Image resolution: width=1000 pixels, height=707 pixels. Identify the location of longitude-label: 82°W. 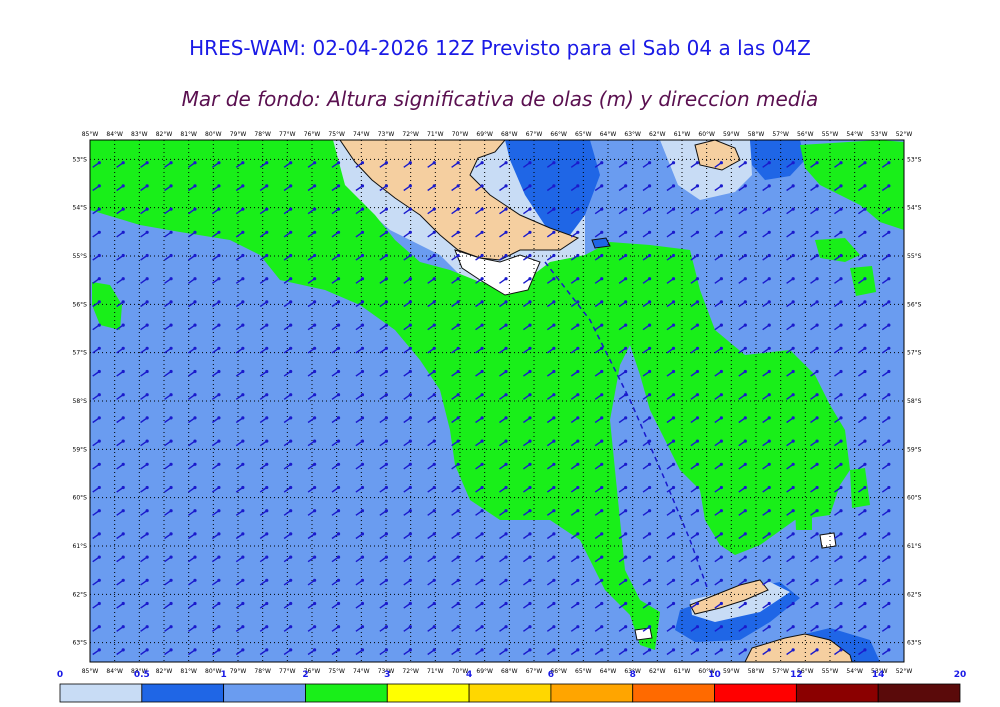
(164, 671).